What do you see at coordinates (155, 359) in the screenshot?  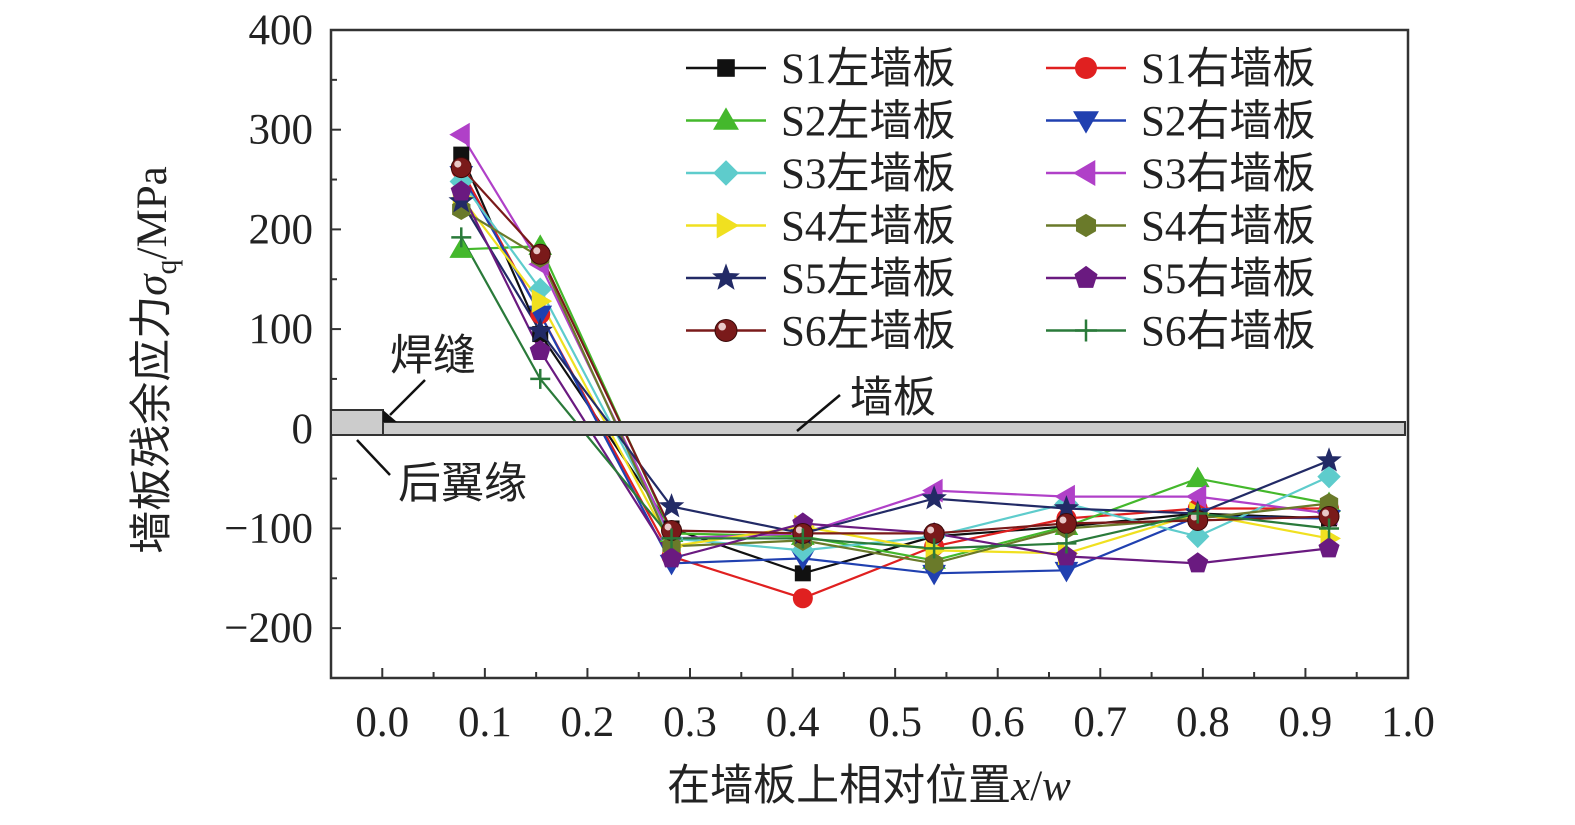 I see `y-axis-label: 墙板残余应力σq/MPa` at bounding box center [155, 359].